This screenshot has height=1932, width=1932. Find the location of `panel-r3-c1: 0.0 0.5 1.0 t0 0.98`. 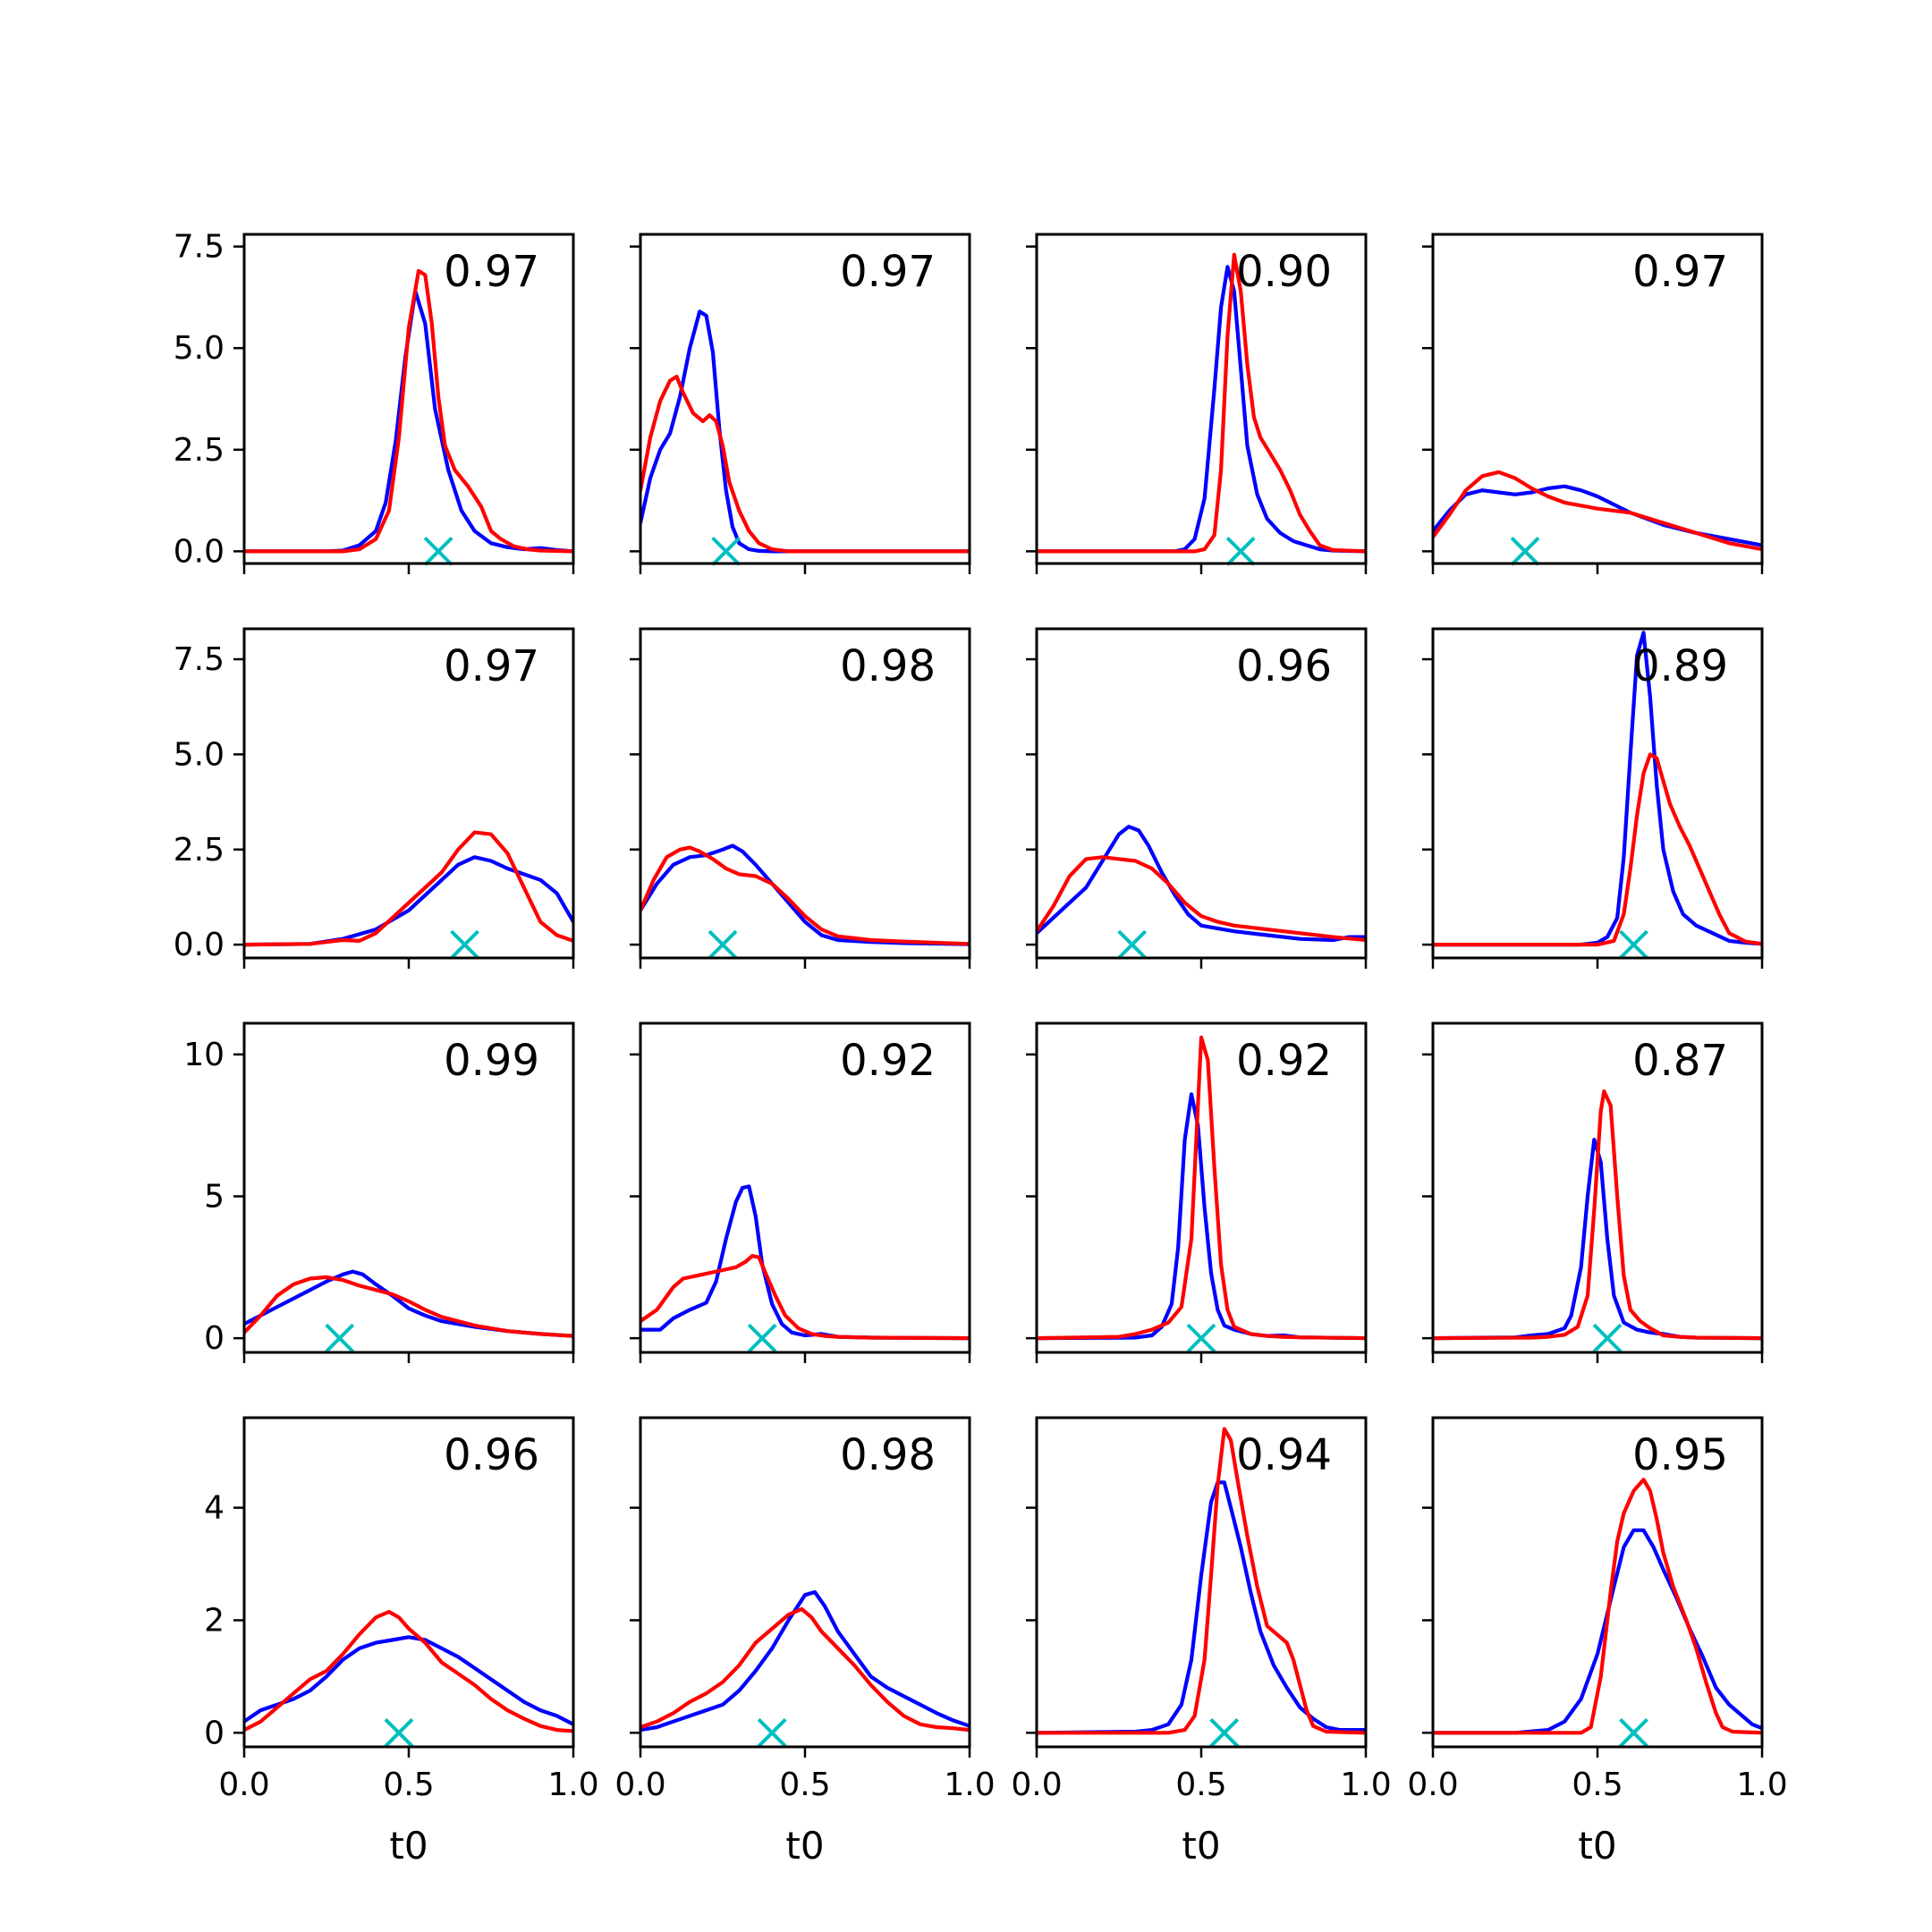

panel-r3-c1: 0.0 0.5 1.0 t0 0.98 is located at coordinates (805, 1642).